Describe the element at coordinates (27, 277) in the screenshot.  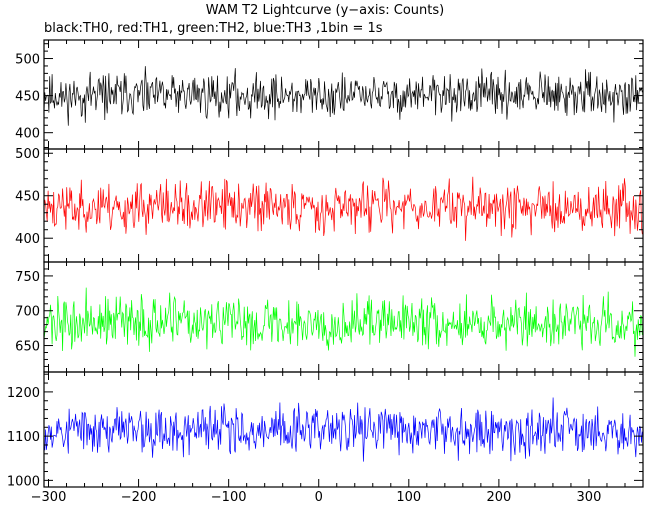
I see `y-tick-label: 750` at that location.